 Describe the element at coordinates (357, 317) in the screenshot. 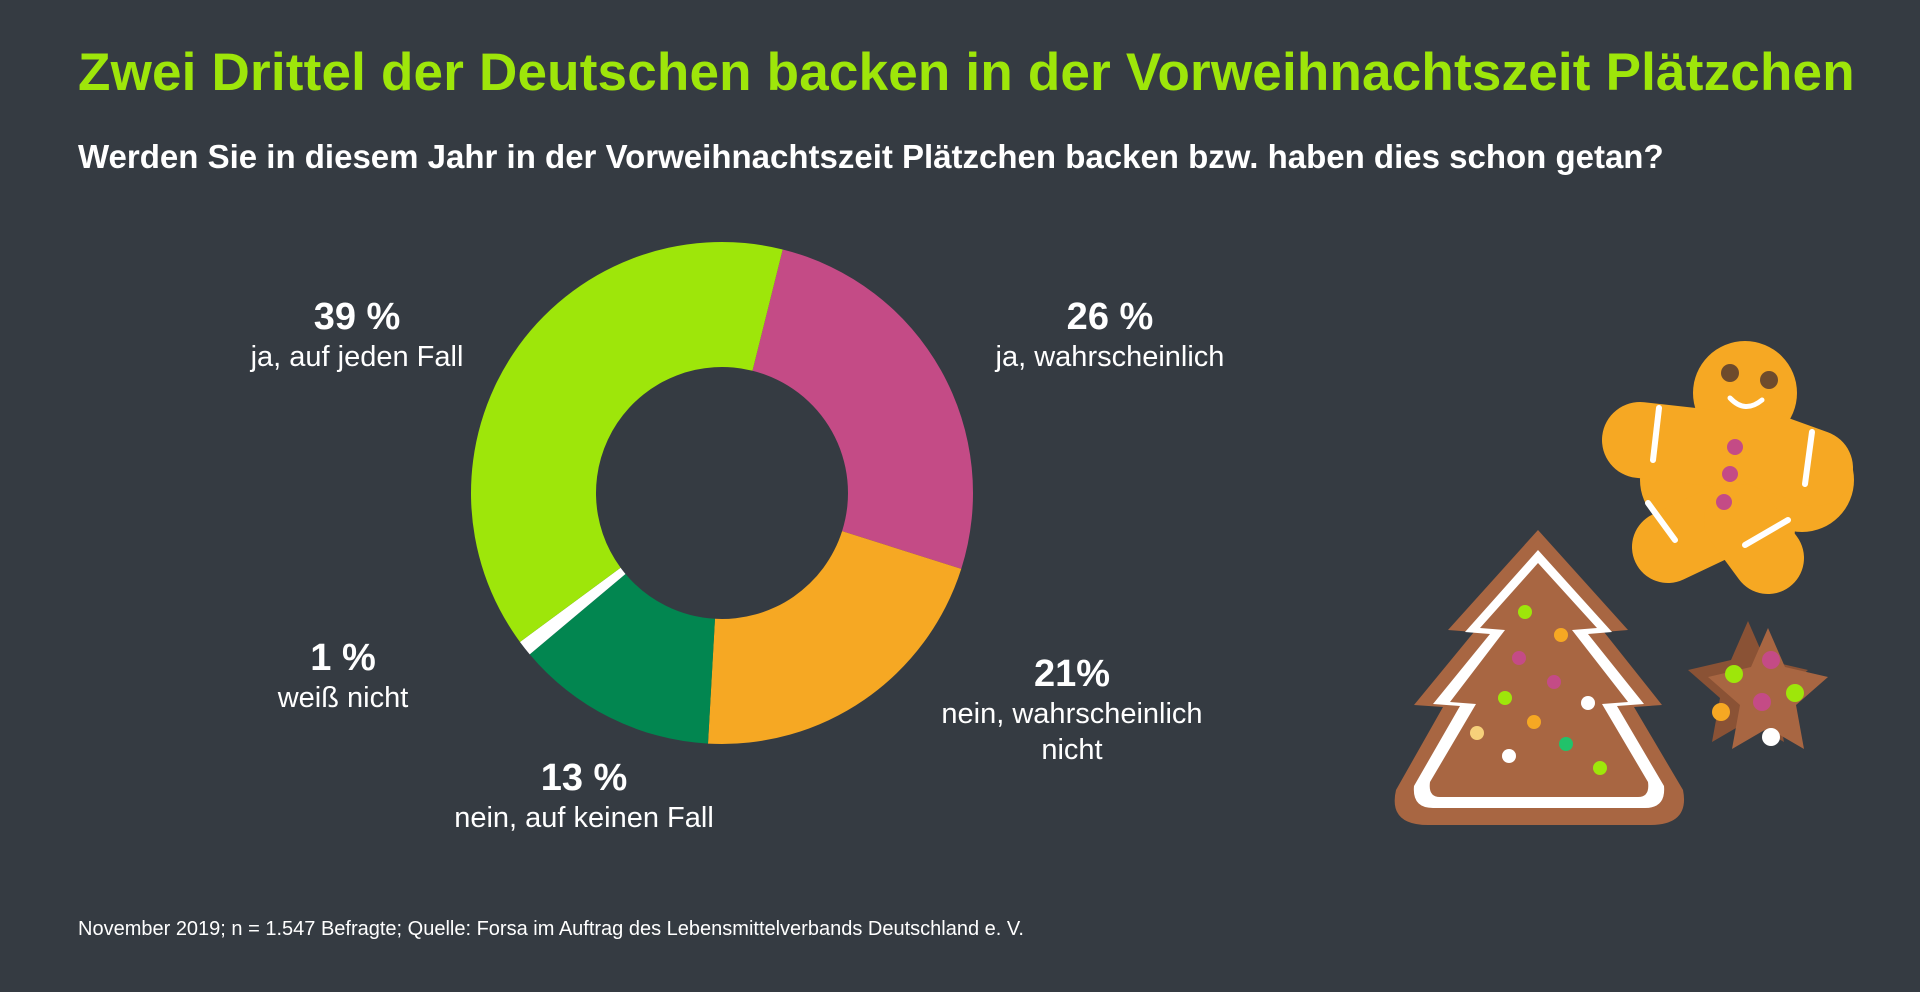

I see `label-yes-definitely-pct: 39 %` at that location.